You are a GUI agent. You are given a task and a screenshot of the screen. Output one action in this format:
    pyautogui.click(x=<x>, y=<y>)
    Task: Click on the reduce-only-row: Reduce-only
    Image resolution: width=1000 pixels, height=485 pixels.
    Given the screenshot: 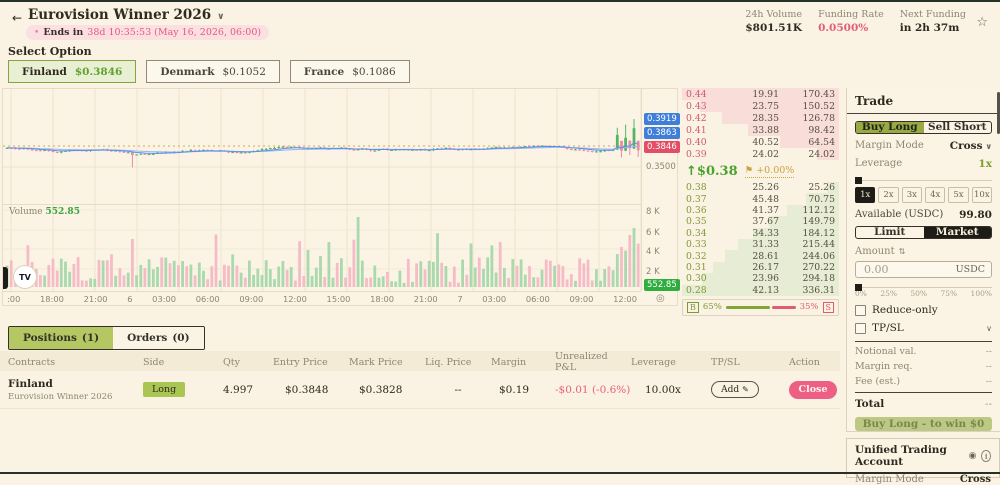 What is the action you would take?
    pyautogui.click(x=923, y=310)
    